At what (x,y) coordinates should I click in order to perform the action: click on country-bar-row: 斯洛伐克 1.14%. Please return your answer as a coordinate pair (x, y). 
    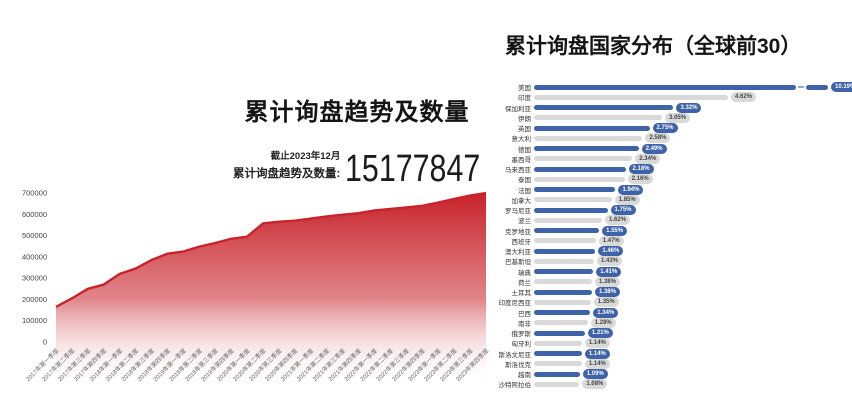
    Looking at the image, I should click on (673, 363).